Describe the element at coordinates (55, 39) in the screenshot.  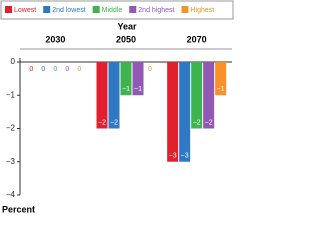
I see `x-tick-label: 2030` at that location.